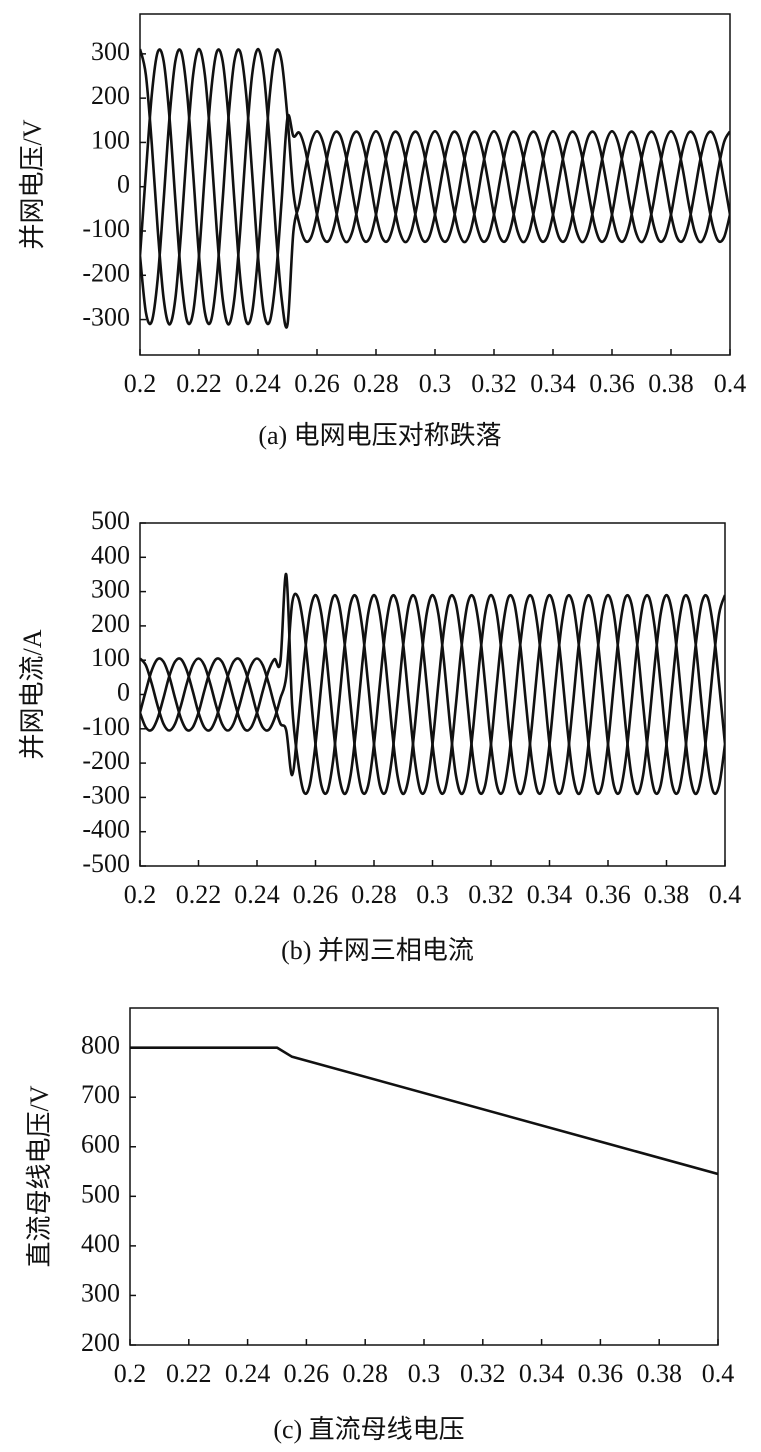 The image size is (761, 1452). Describe the element at coordinates (100, 1144) in the screenshot. I see `y-tick-label: 600` at that location.